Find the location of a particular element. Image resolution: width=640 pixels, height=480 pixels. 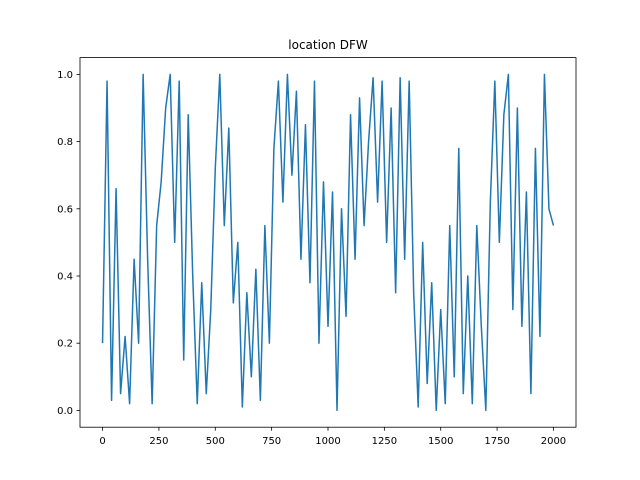

x-tick-label: 1750 is located at coordinates (496, 441).